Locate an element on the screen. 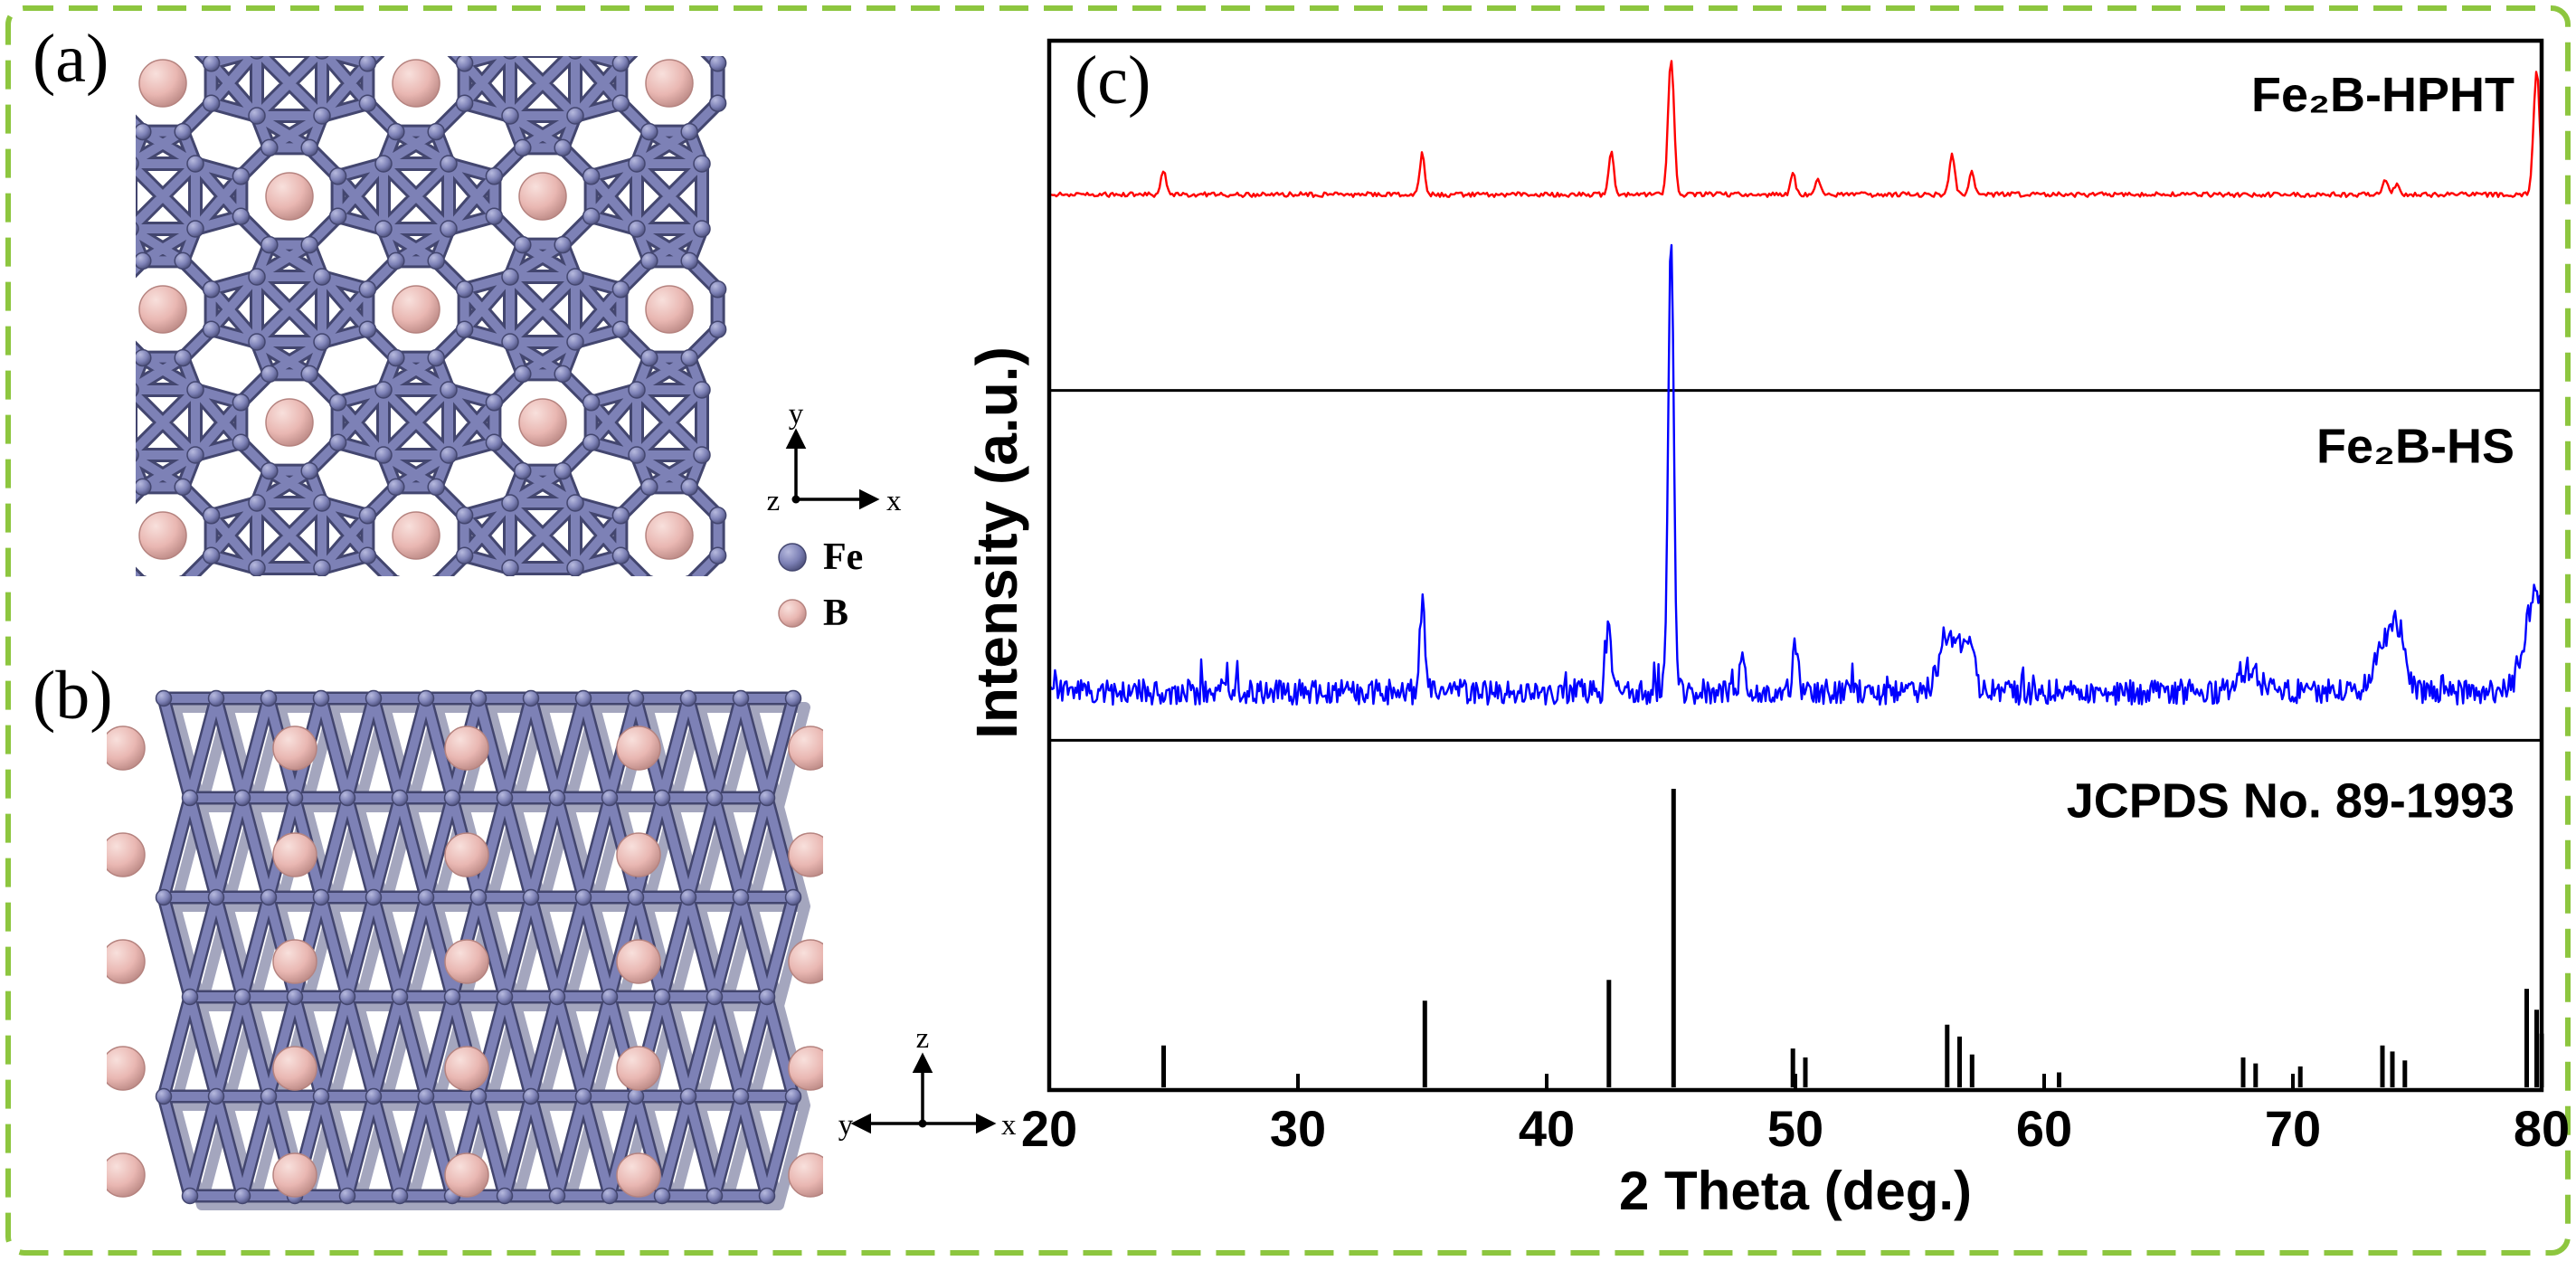  axes-gizmo-b: z x y is located at coordinates (928, 1082).